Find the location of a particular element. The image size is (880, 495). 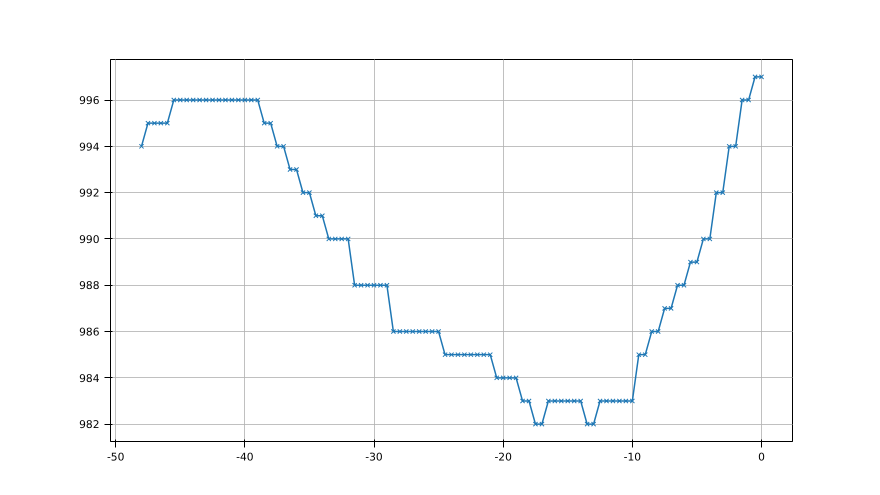

y-tick-label: 994 is located at coordinates (89, 147).